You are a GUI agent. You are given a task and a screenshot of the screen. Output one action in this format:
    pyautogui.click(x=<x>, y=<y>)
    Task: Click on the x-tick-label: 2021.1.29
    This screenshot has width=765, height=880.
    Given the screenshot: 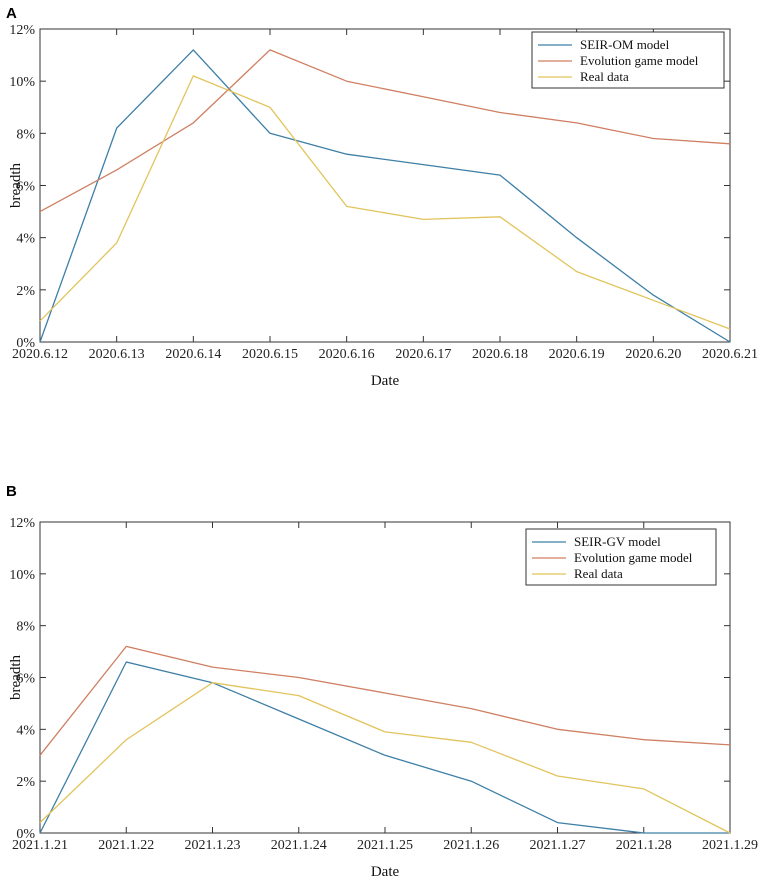 What is the action you would take?
    pyautogui.click(x=730, y=845)
    